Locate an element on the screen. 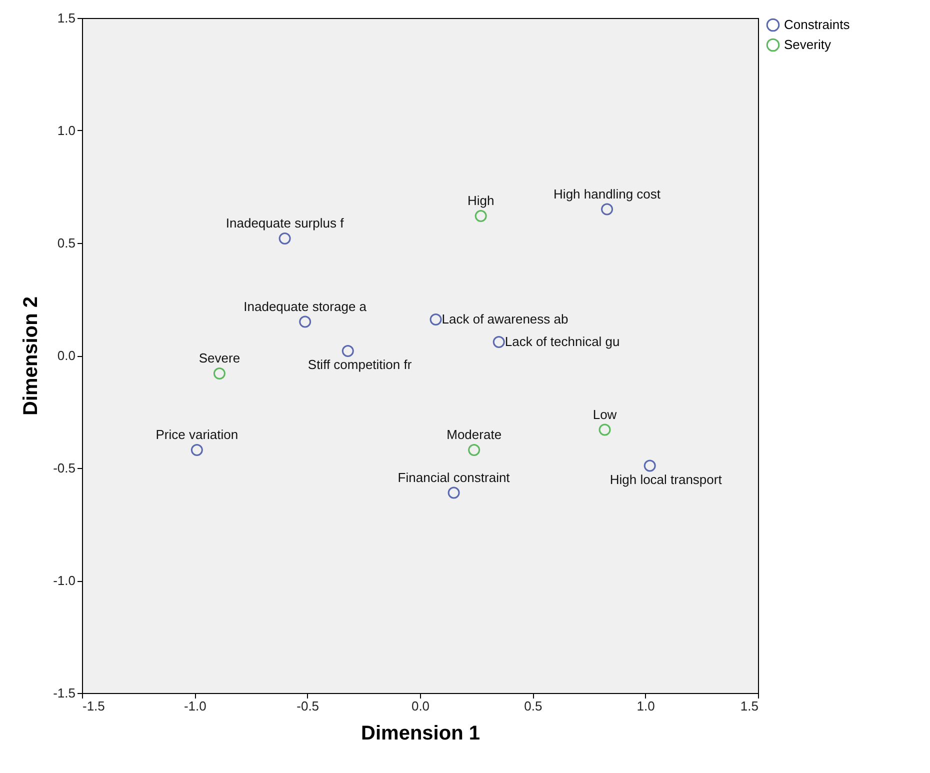  x-tick-label: 1.5 is located at coordinates (749, 706).